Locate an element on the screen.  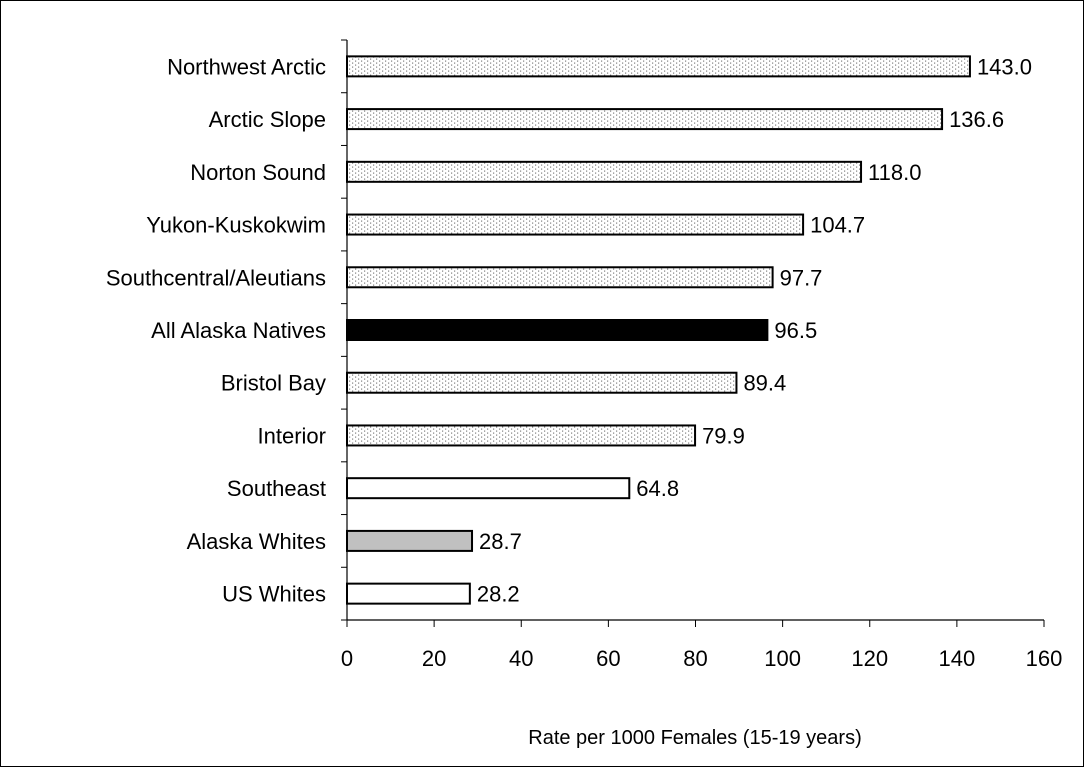
category-label: Bristol Bay is located at coordinates (273, 383).